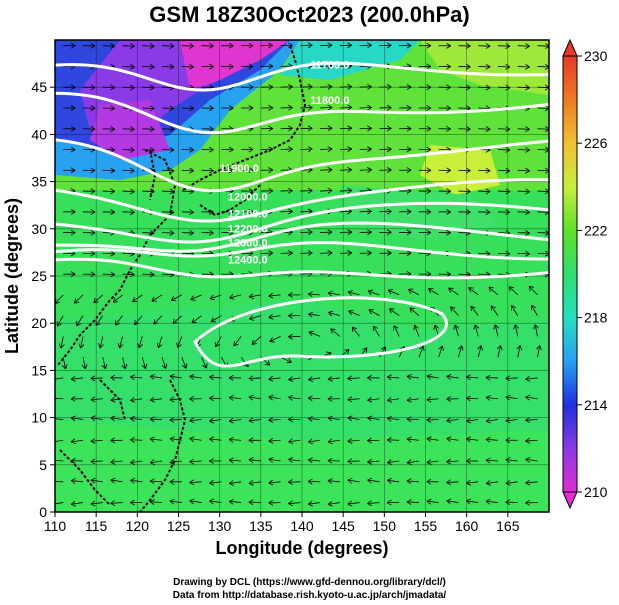 The height and width of the screenshot is (605, 619). What do you see at coordinates (12, 276) in the screenshot?
I see `y-axis-label: Latitude (degrees)` at bounding box center [12, 276].